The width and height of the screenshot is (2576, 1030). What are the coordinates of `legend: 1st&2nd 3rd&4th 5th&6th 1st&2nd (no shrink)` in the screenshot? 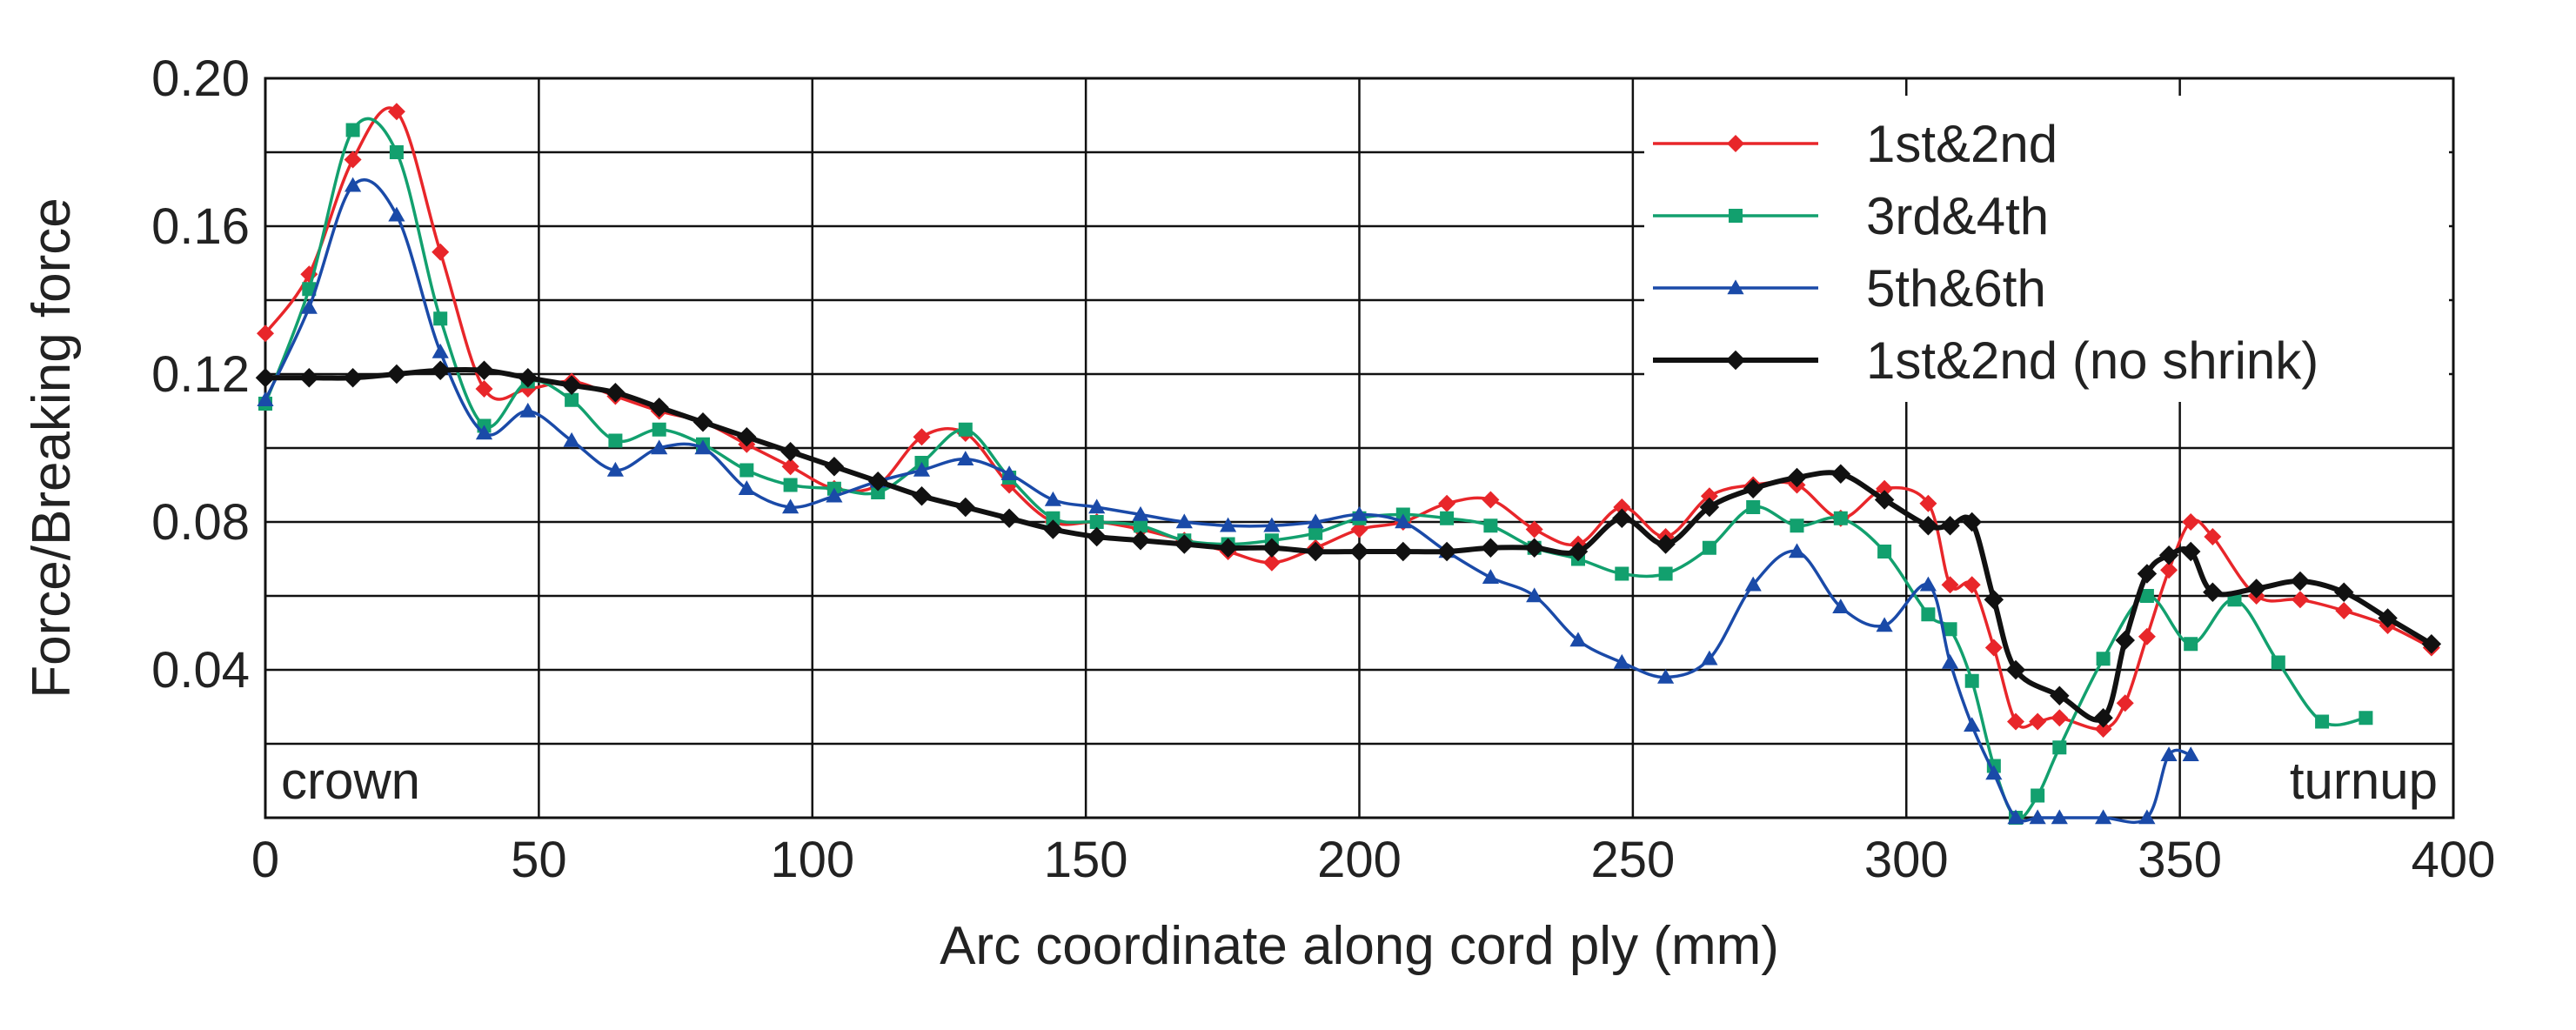 It's located at (2047, 249).